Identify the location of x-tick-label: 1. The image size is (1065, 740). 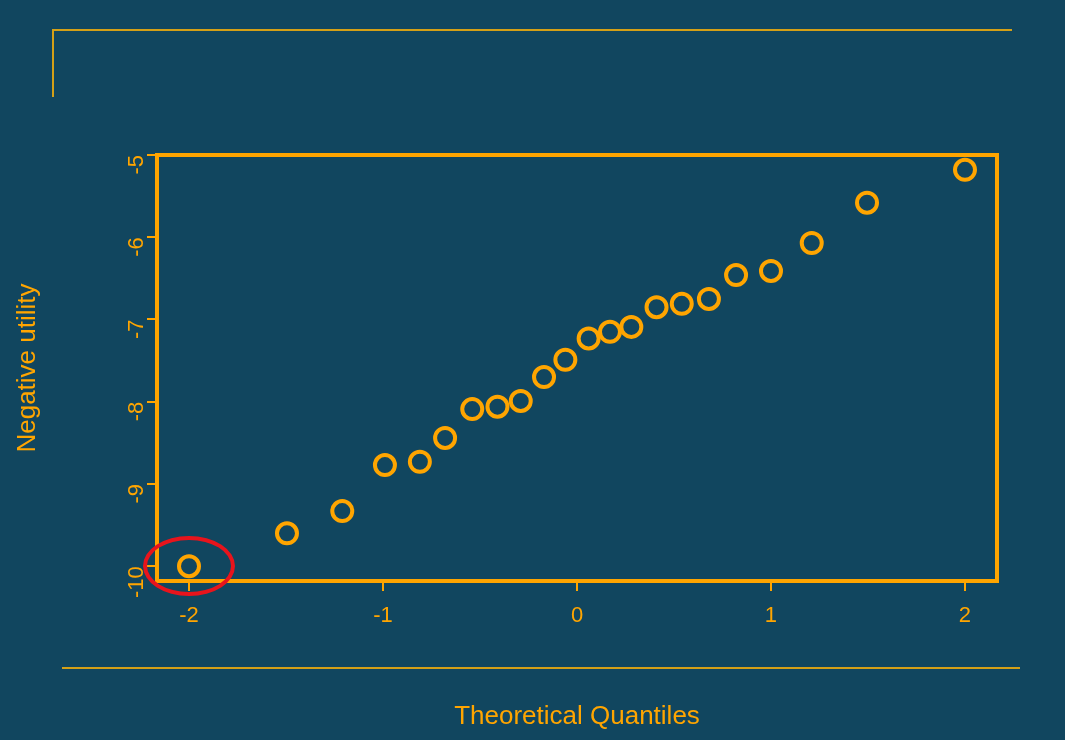
(771, 615).